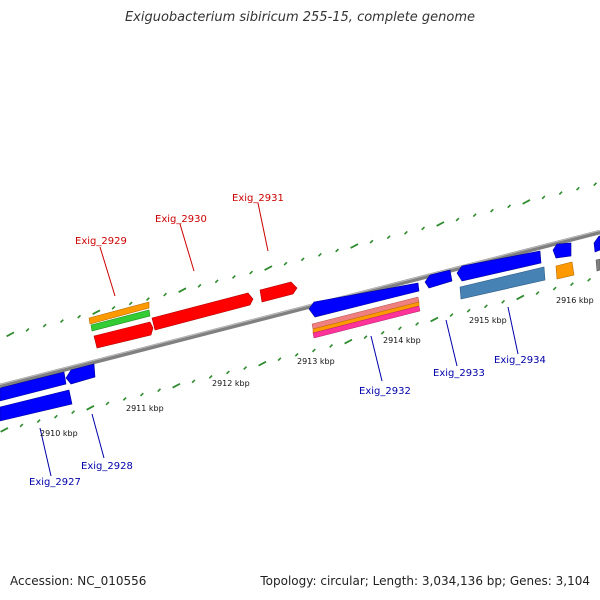 This screenshot has width=600, height=600. What do you see at coordinates (123, 335) in the screenshot?
I see `gene-exig-2929-arrow` at bounding box center [123, 335].